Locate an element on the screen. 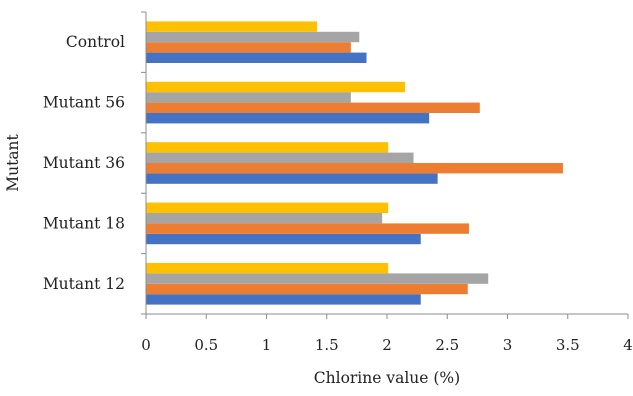 The height and width of the screenshot is (396, 633). x-axis-tick-labels: 0 0.5 1 1.5 2 2.5 3 3.5 4 is located at coordinates (387, 345).